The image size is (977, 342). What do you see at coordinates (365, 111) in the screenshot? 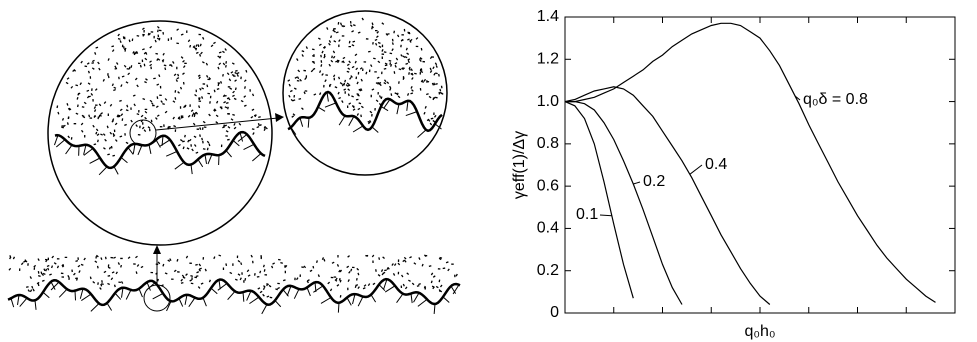
I see `surface-line` at bounding box center [365, 111].